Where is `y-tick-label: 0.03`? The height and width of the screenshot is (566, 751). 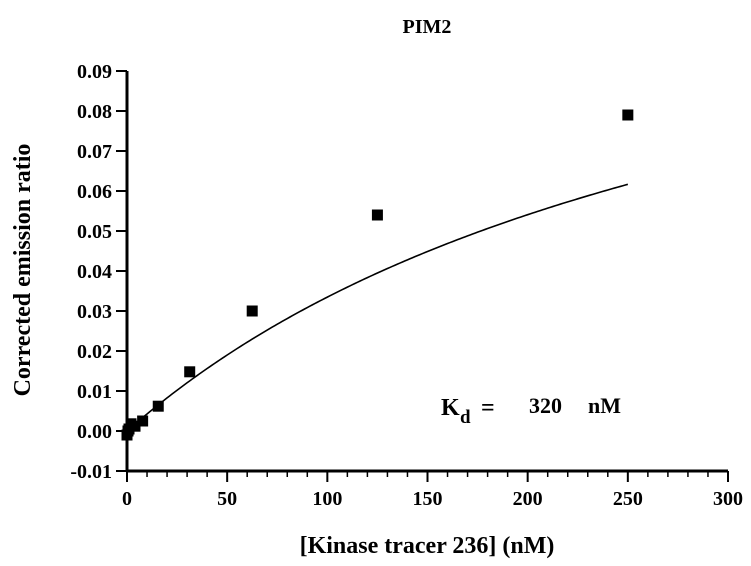
y-tick-label: 0.03 is located at coordinates (94, 312).